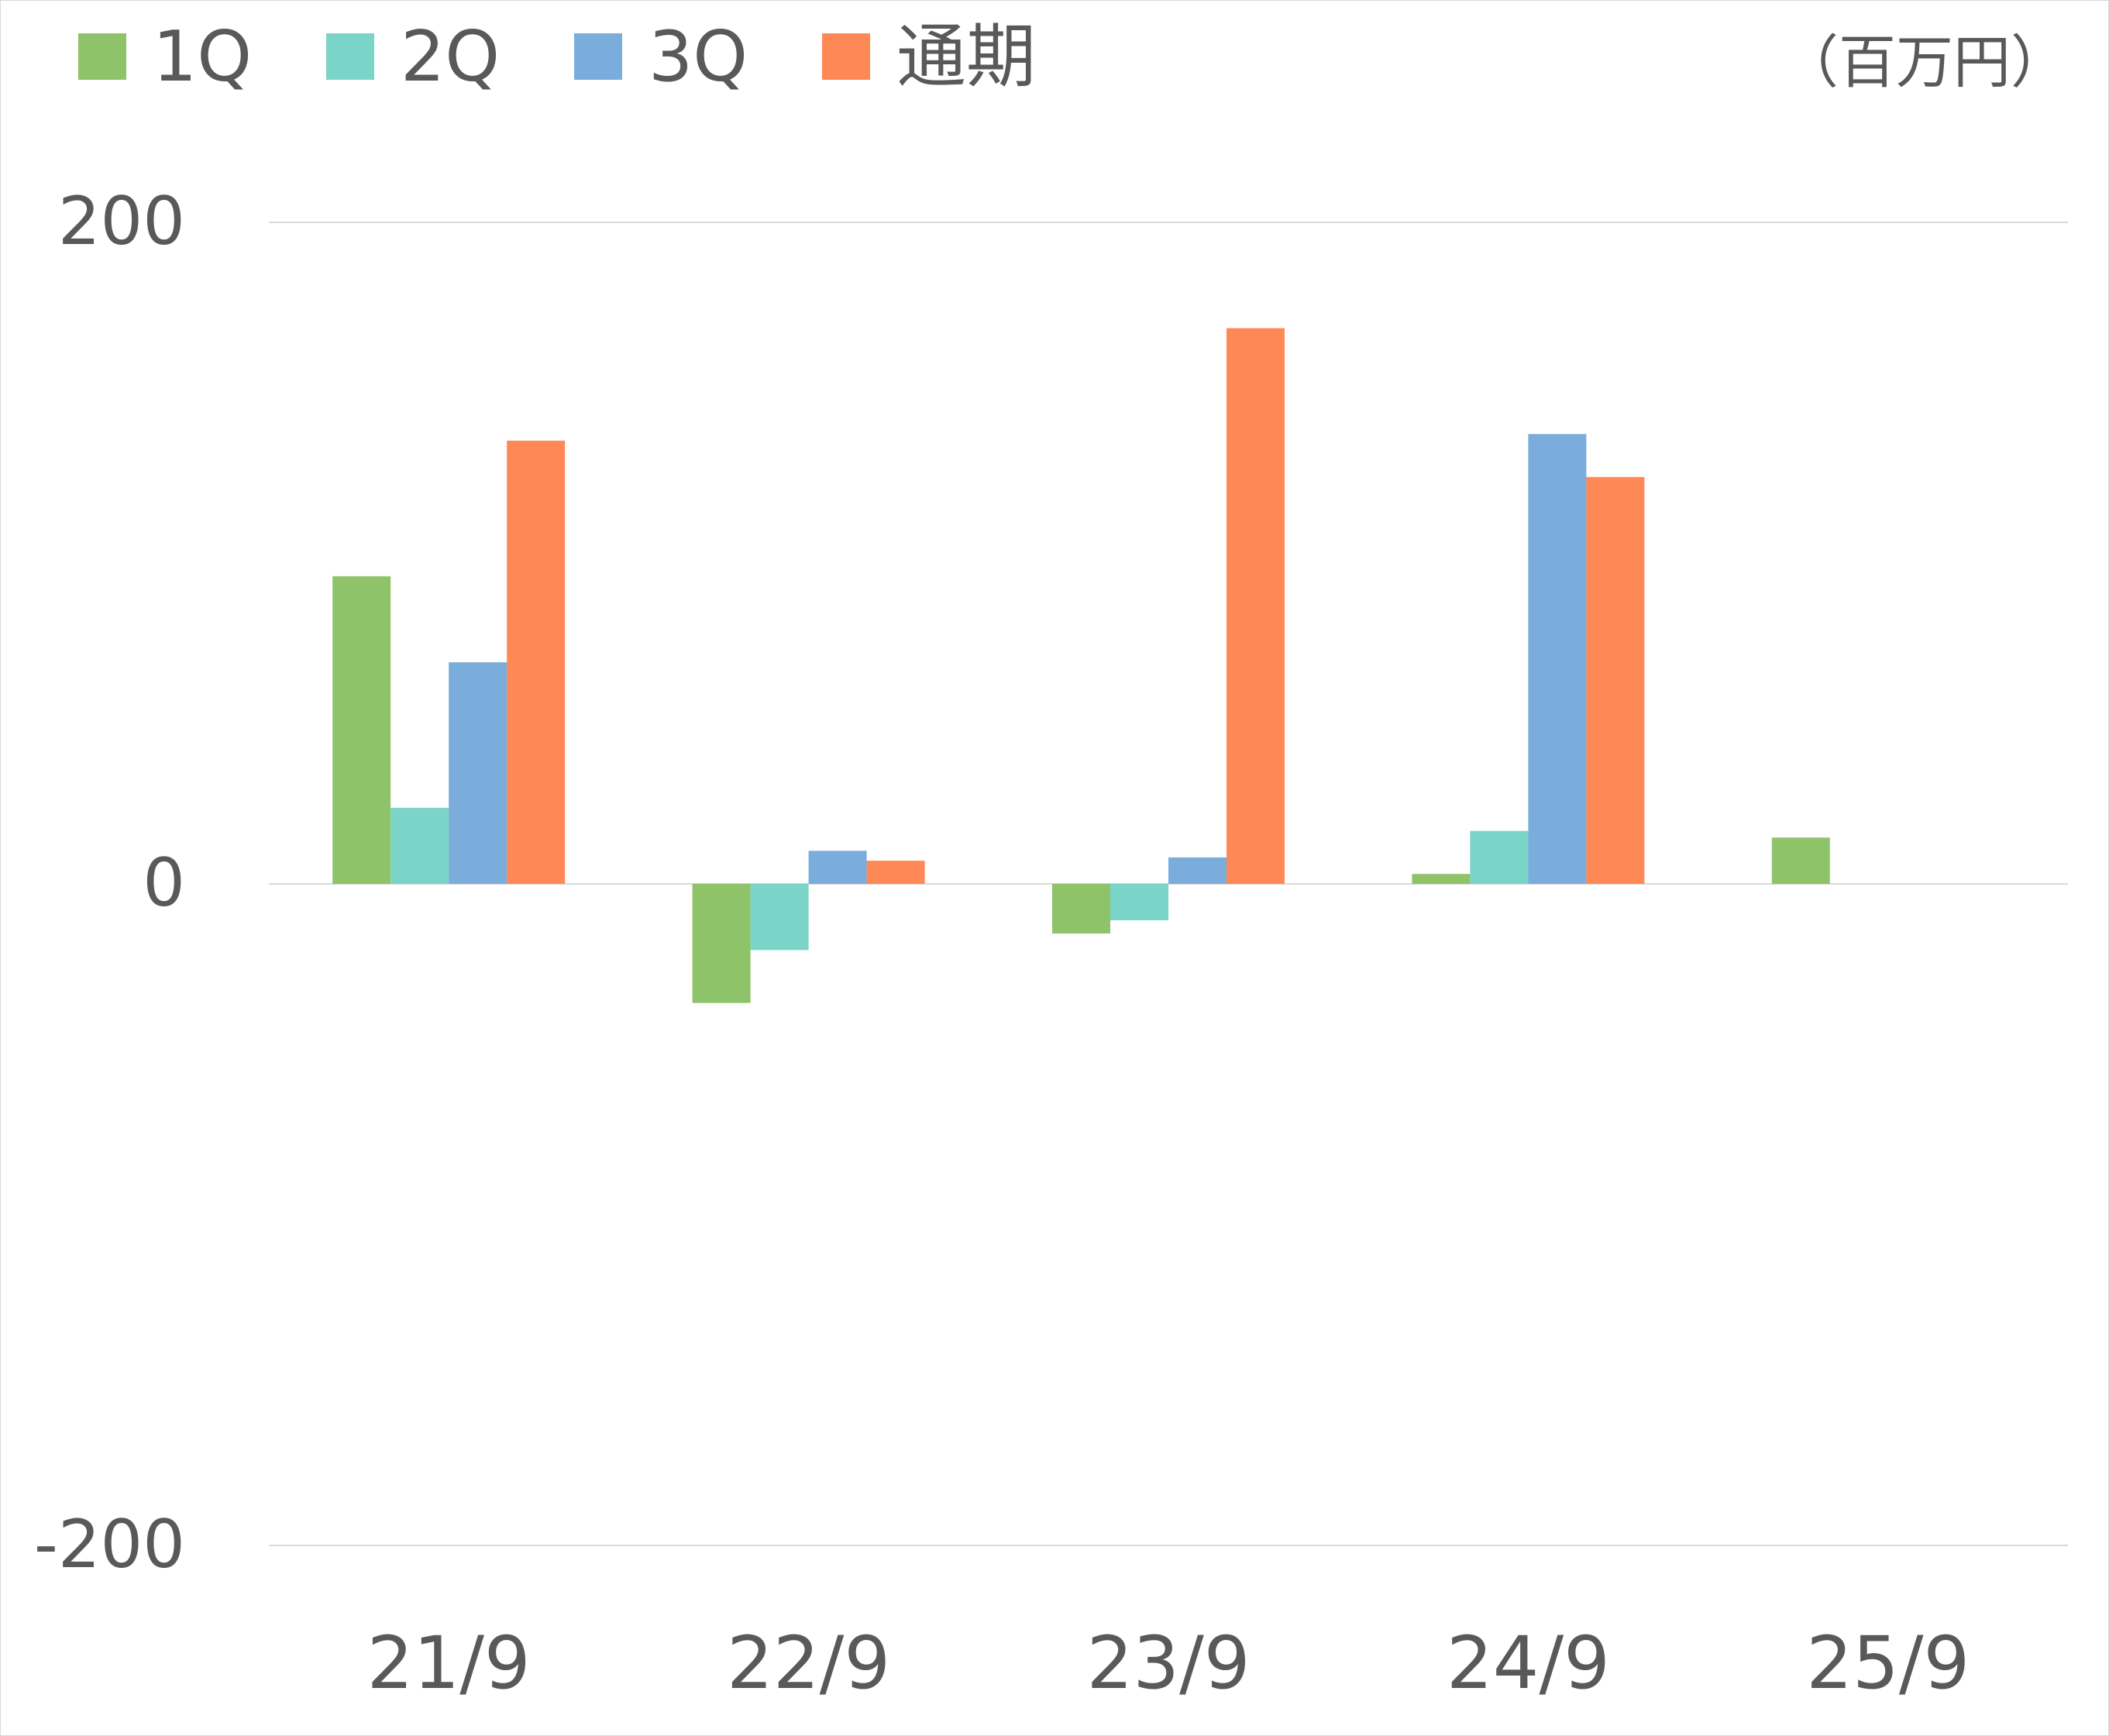  I want to click on bar-通期-21/9, so click(537, 662).